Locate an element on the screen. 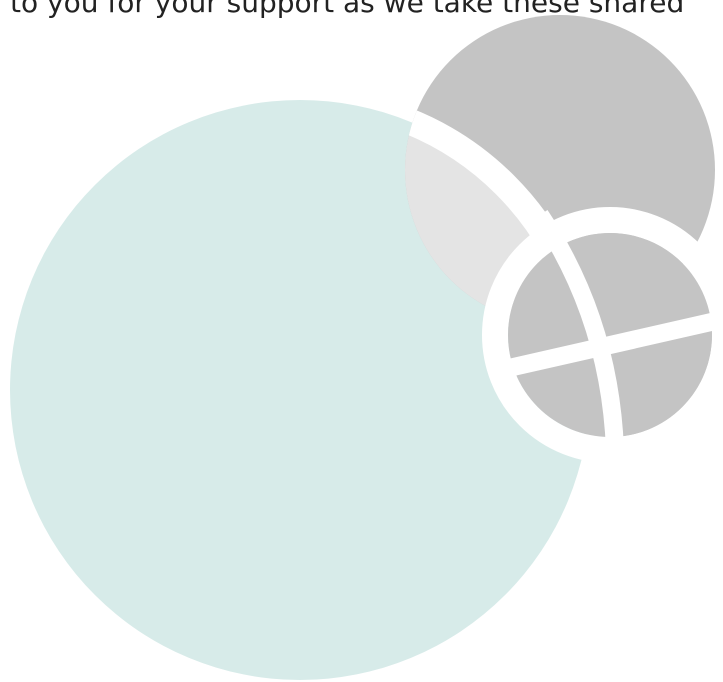 The image size is (723, 682). ring-fill is located at coordinates (610, 335).